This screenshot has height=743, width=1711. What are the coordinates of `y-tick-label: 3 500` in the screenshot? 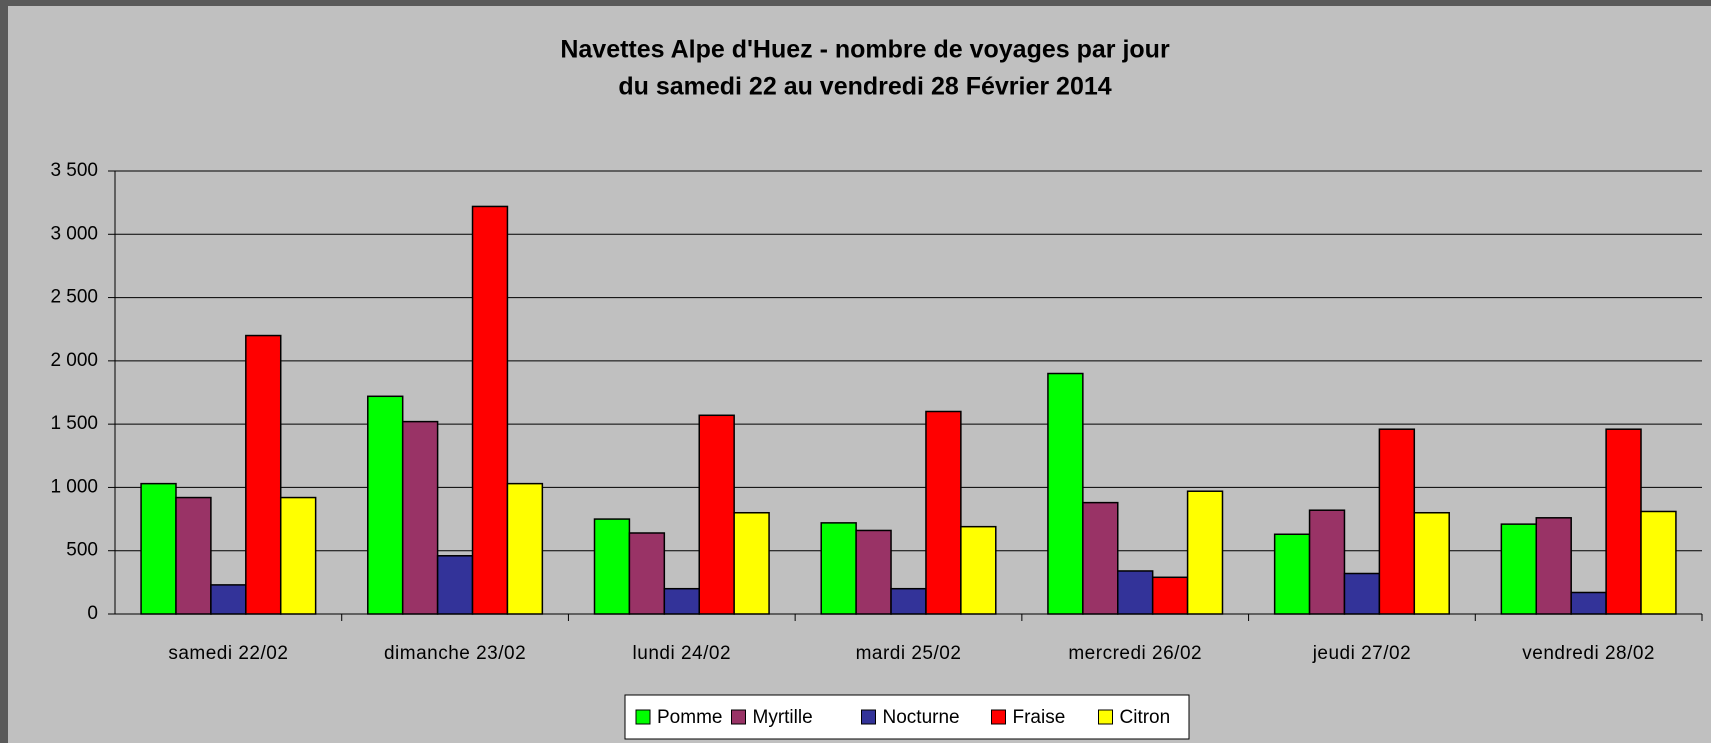 It's located at (74, 170).